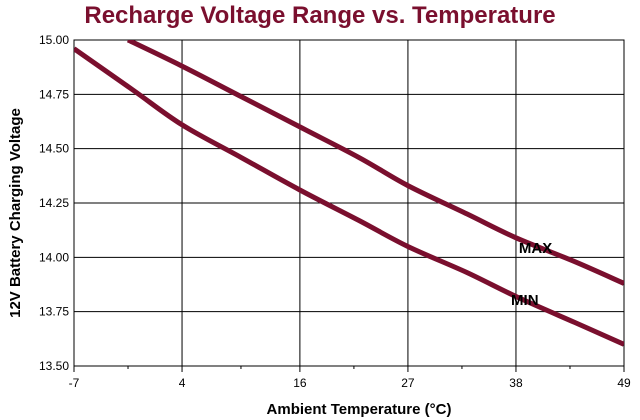 This screenshot has height=420, width=640. Describe the element at coordinates (54, 94) in the screenshot. I see `y-tick-label: 14.75` at that location.